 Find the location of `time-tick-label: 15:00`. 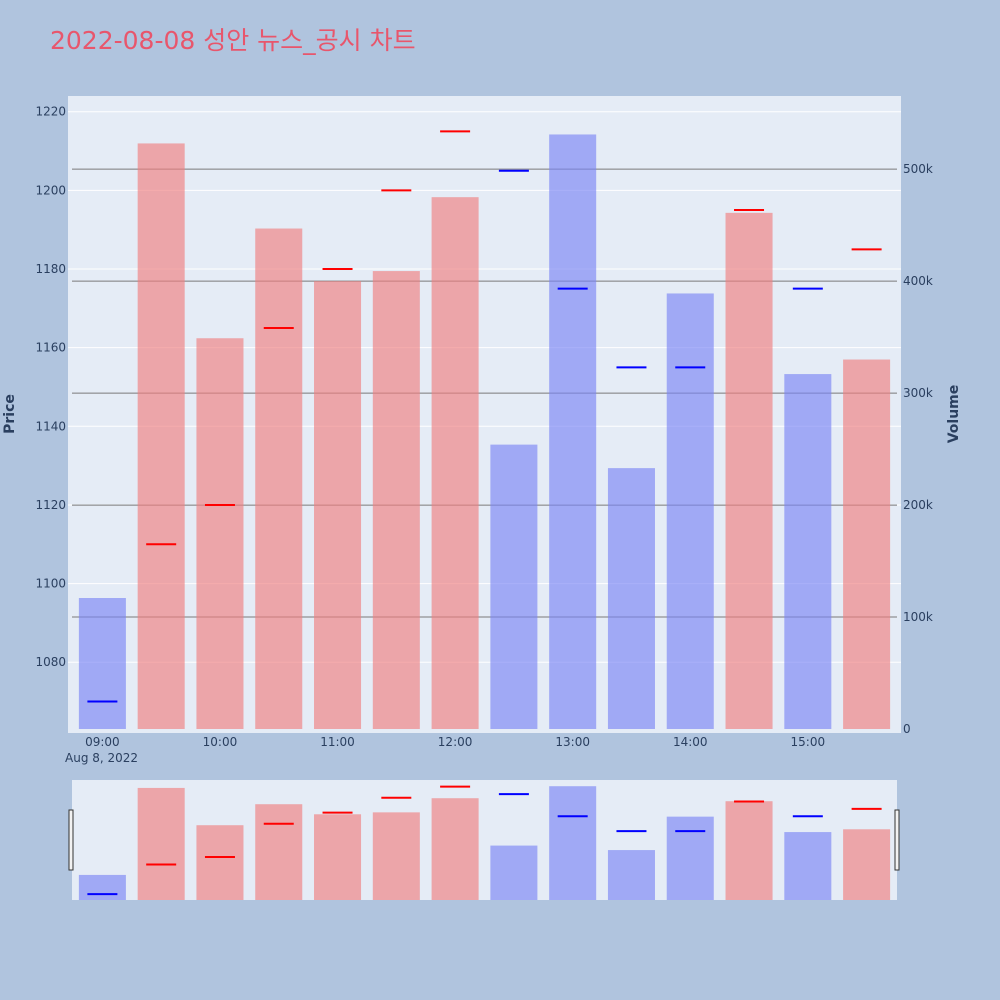

time-tick-label: 15:00 is located at coordinates (808, 742).